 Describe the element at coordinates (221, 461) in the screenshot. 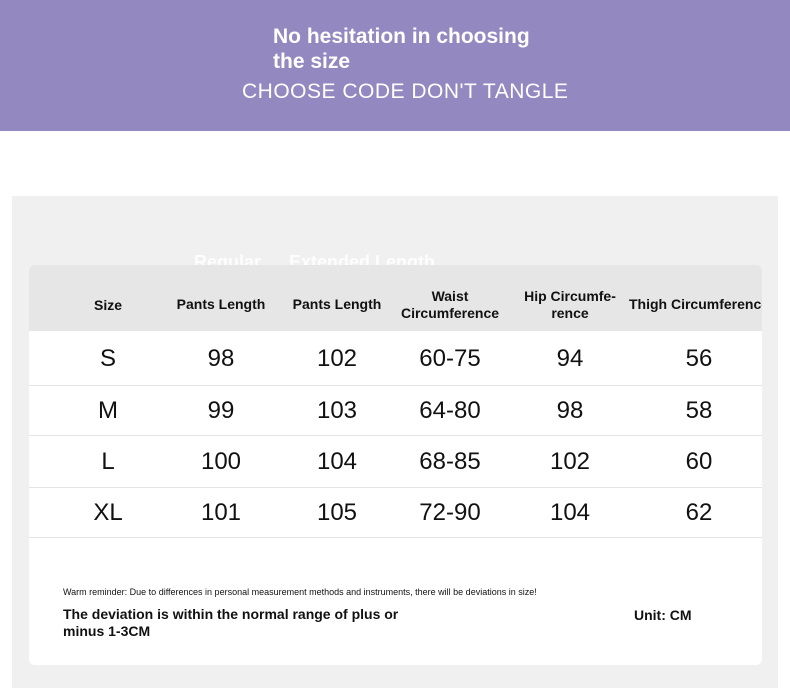

I see `table-cell: 100` at that location.